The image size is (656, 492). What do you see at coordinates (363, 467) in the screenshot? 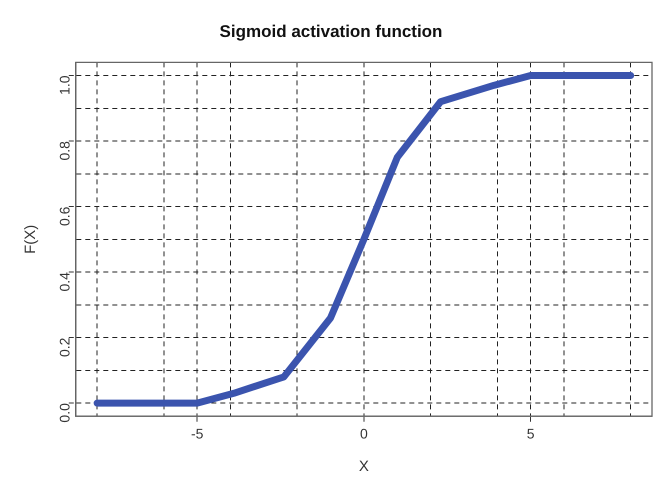
I see `x-axis-title: X` at bounding box center [363, 467].